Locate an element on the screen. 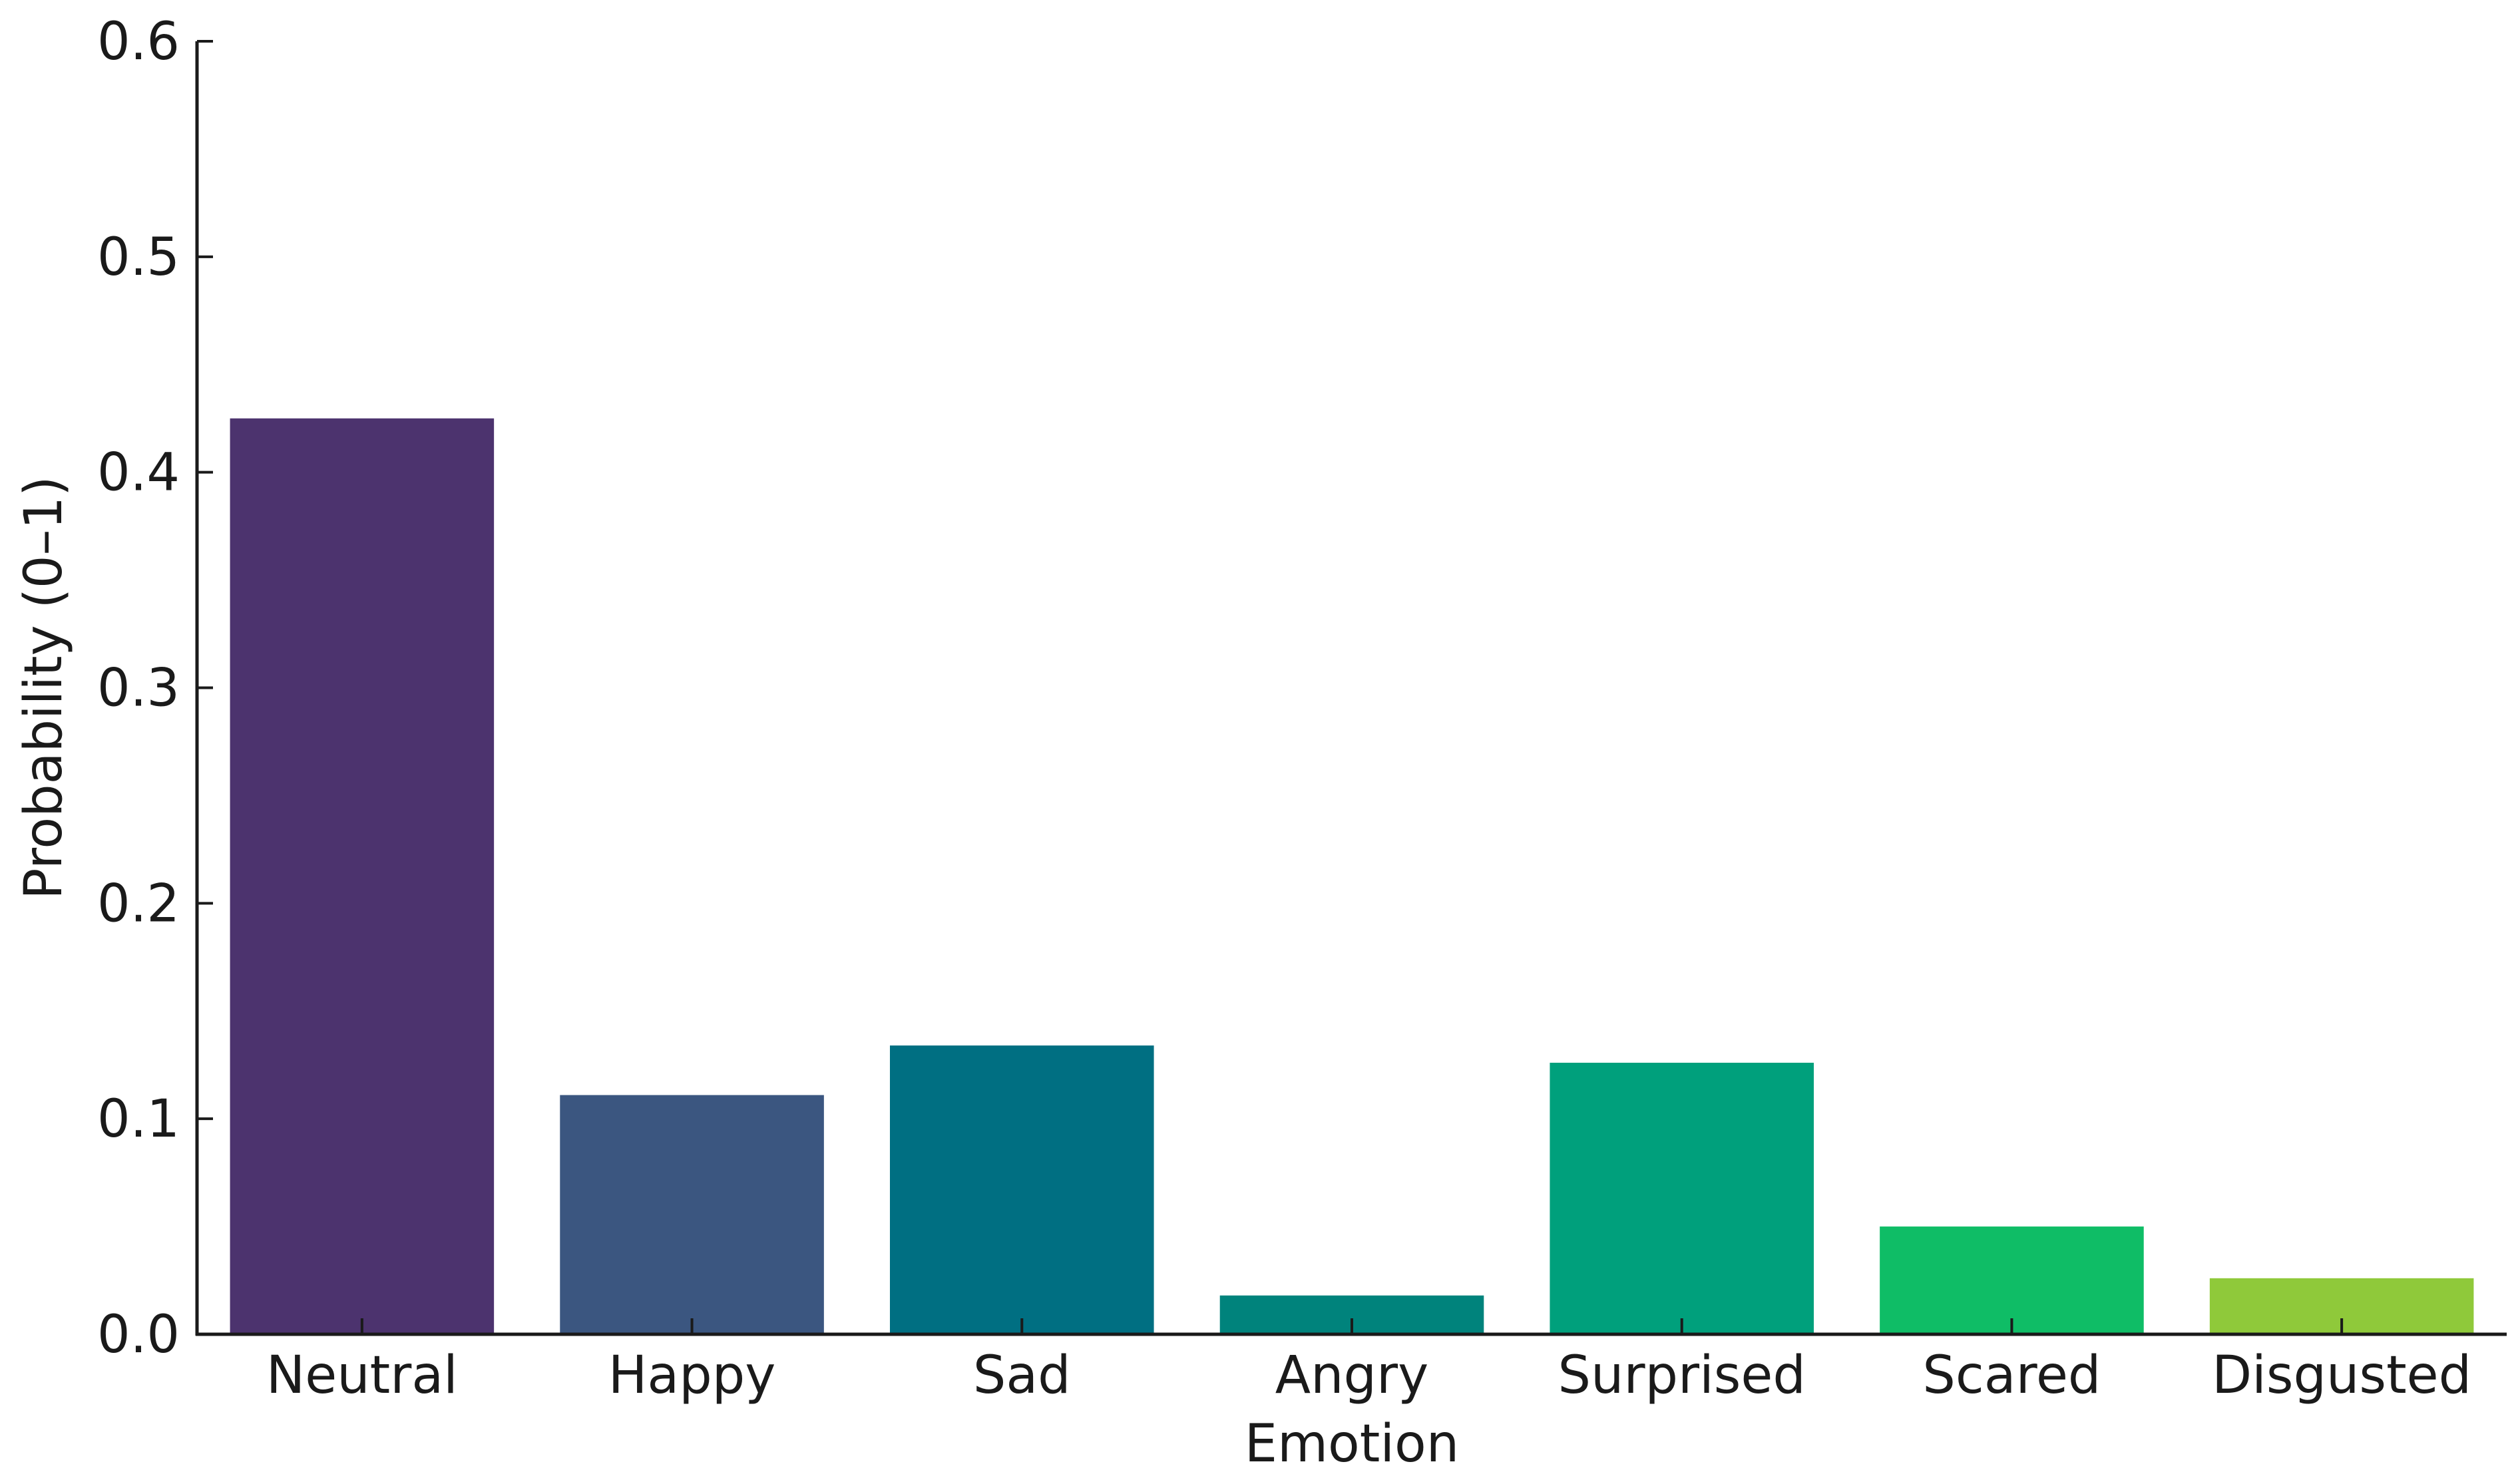  y-tick-label: 0.5 is located at coordinates (138, 257).